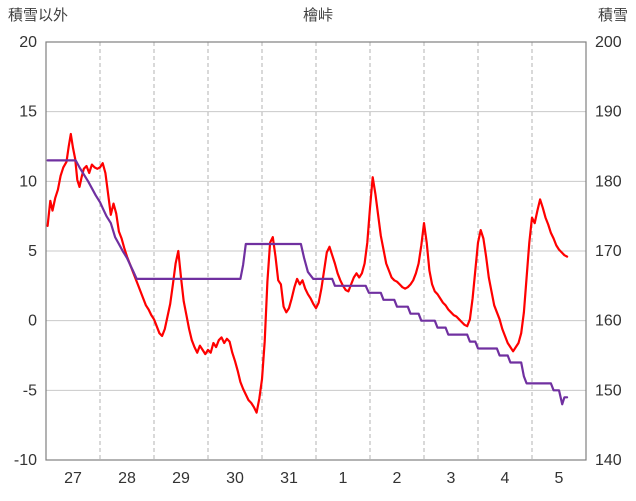  I want to click on x-axis-tick-label: 2, so click(397, 478).